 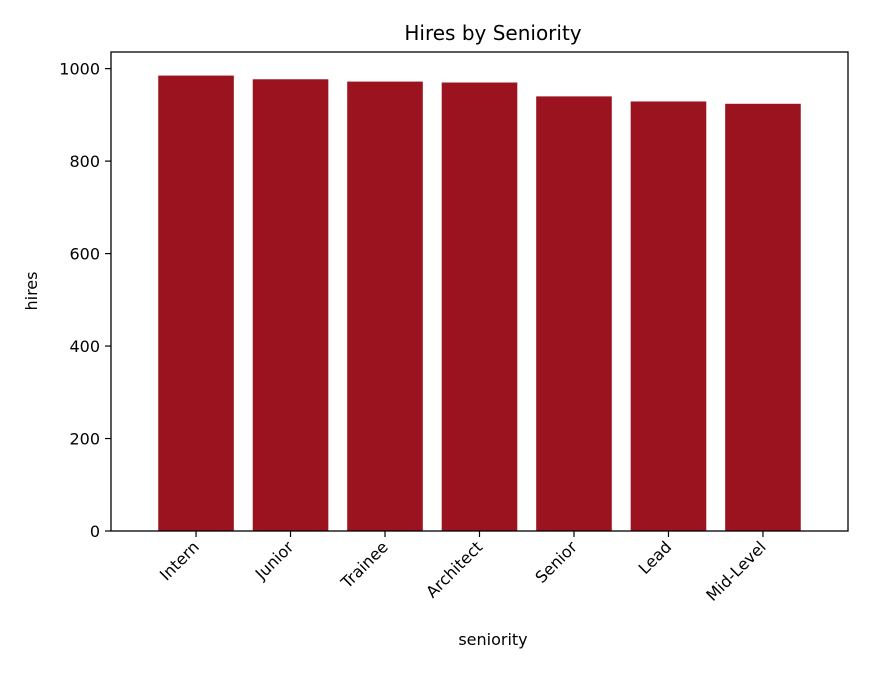 I want to click on bar-lead, so click(x=668, y=316).